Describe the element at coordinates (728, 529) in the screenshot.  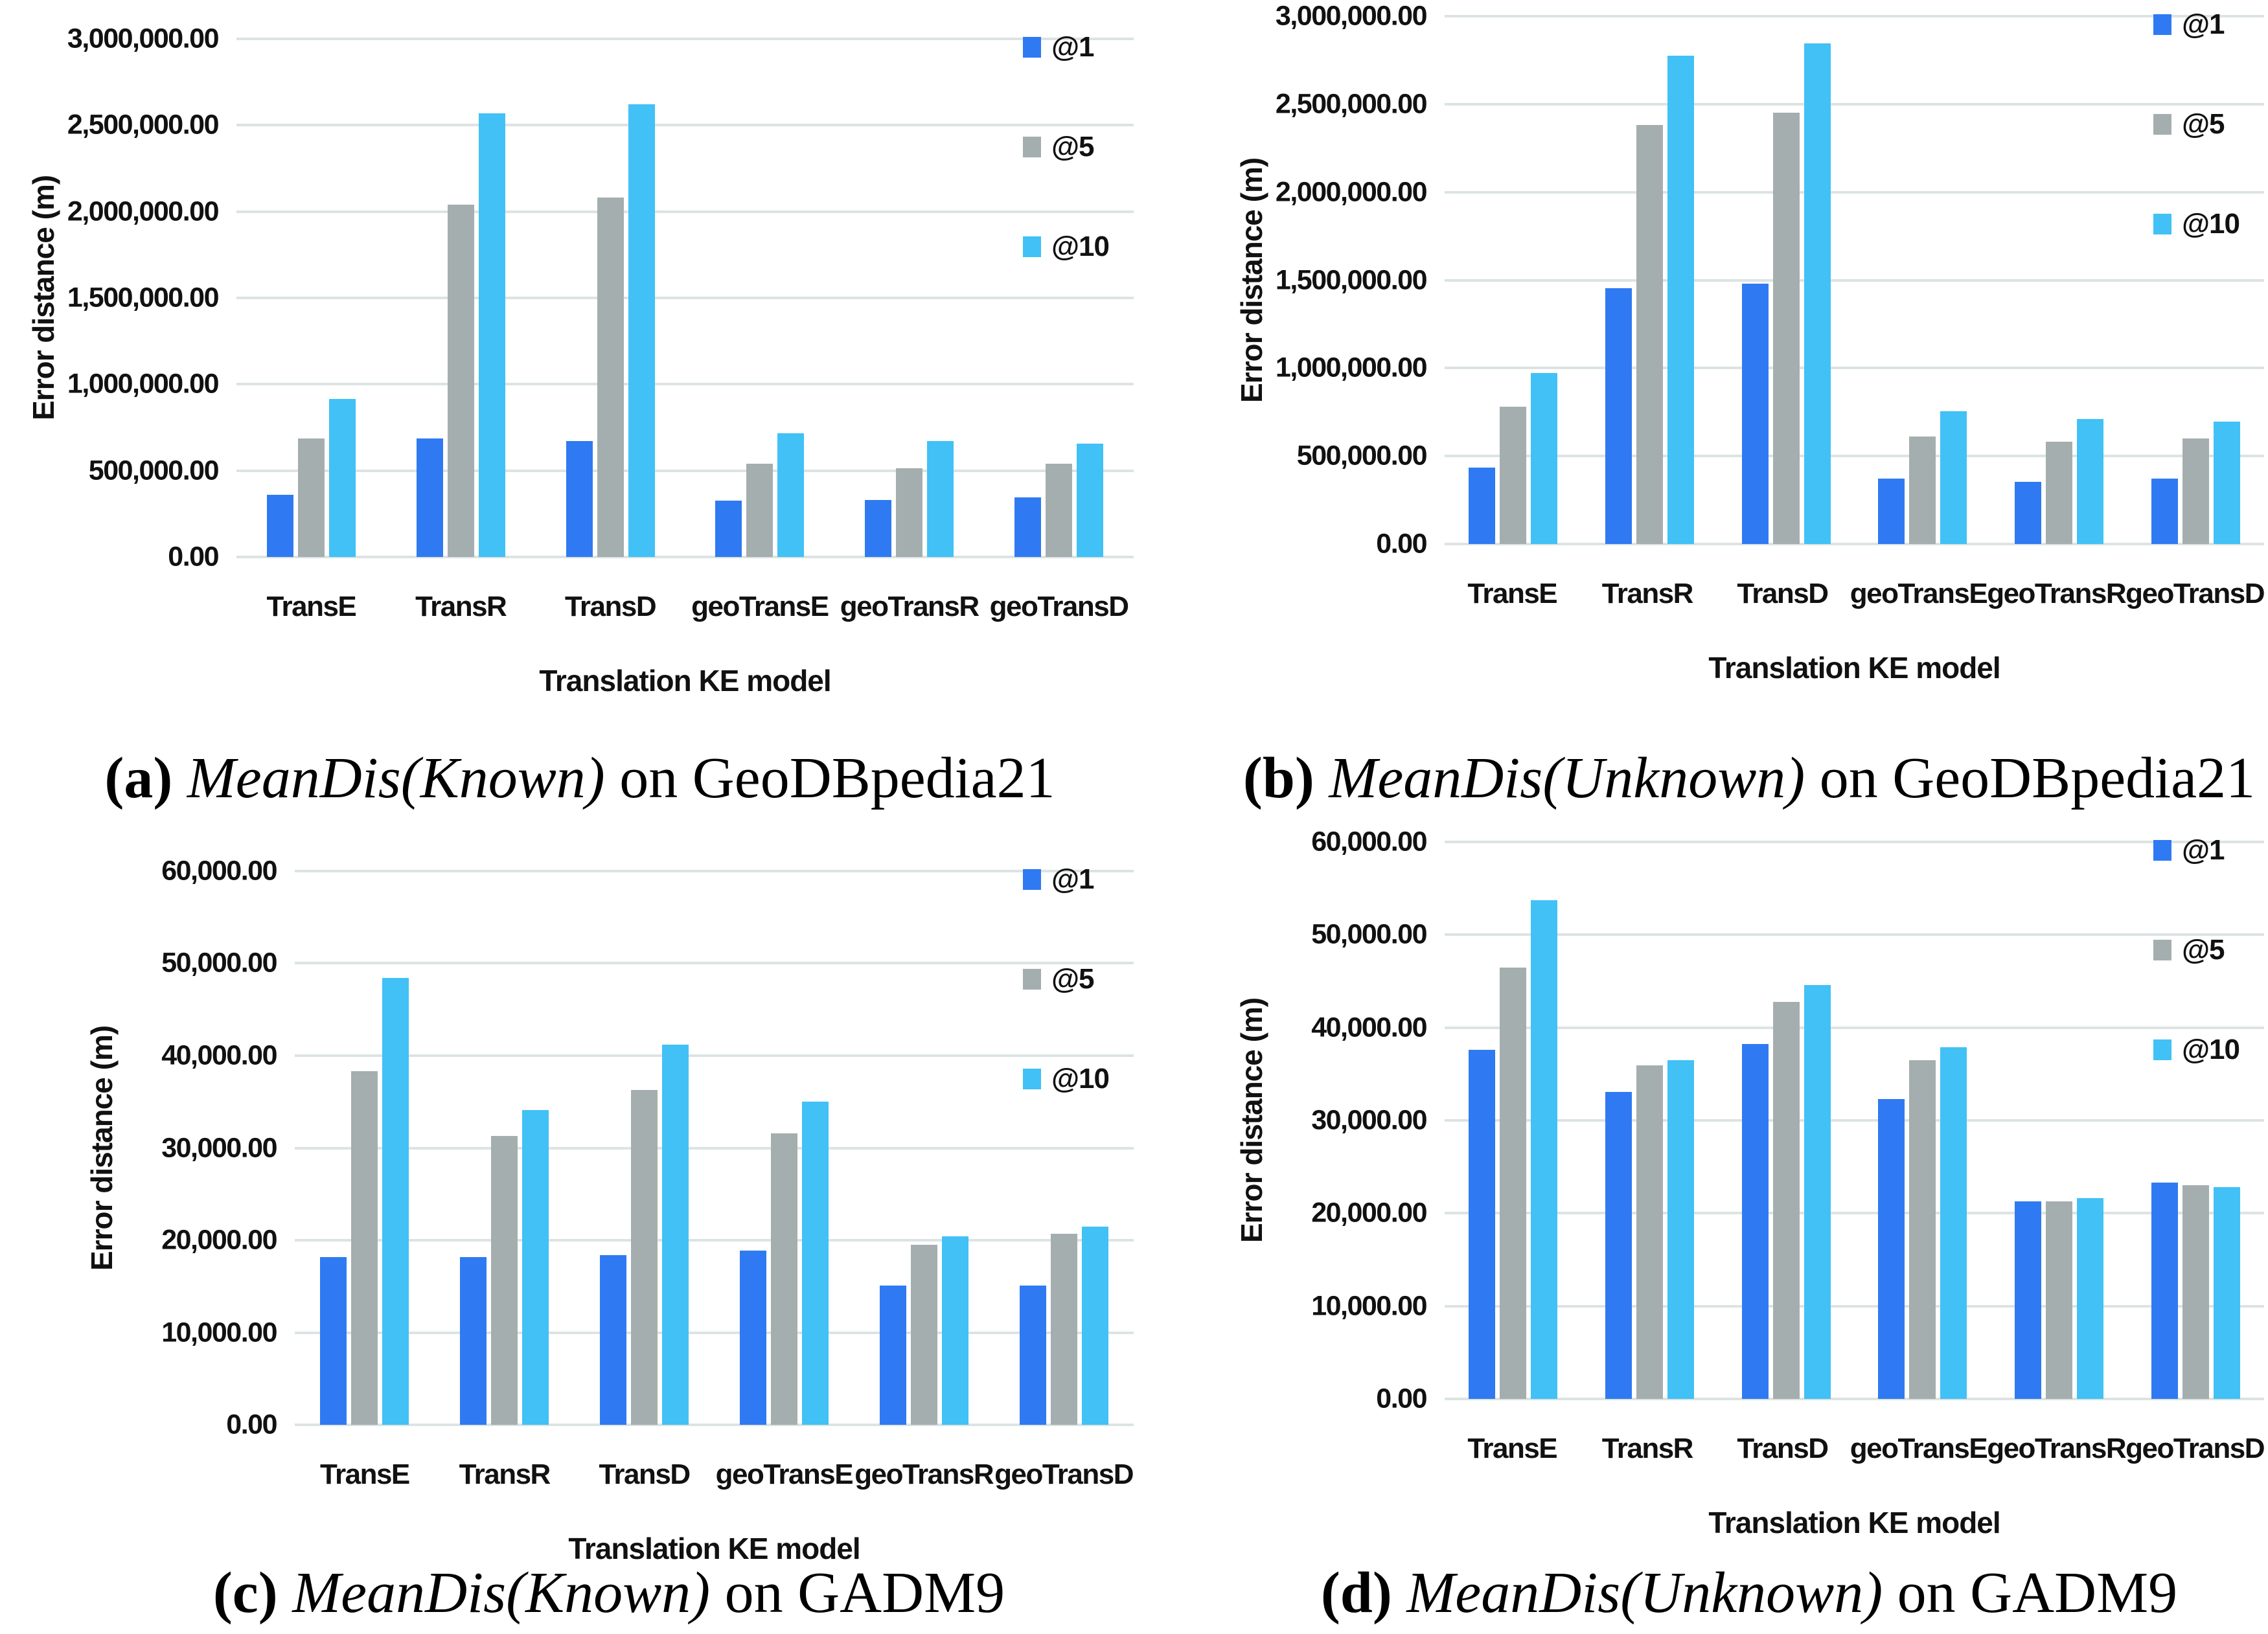
I see `bar-@1-geoTransE` at that location.